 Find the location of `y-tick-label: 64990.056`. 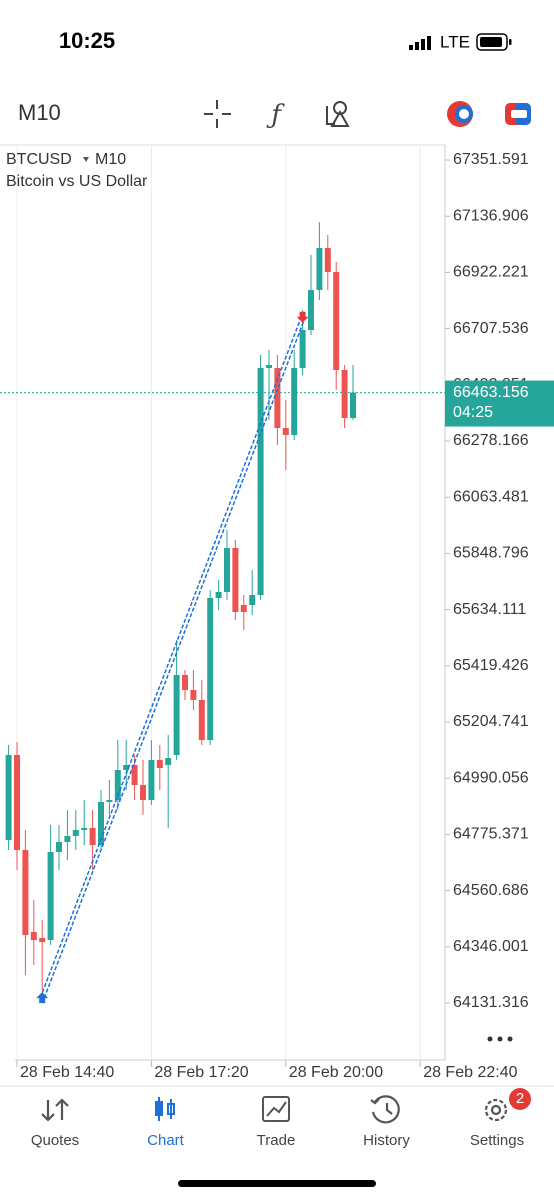

y-tick-label: 64990.056 is located at coordinates (491, 777).